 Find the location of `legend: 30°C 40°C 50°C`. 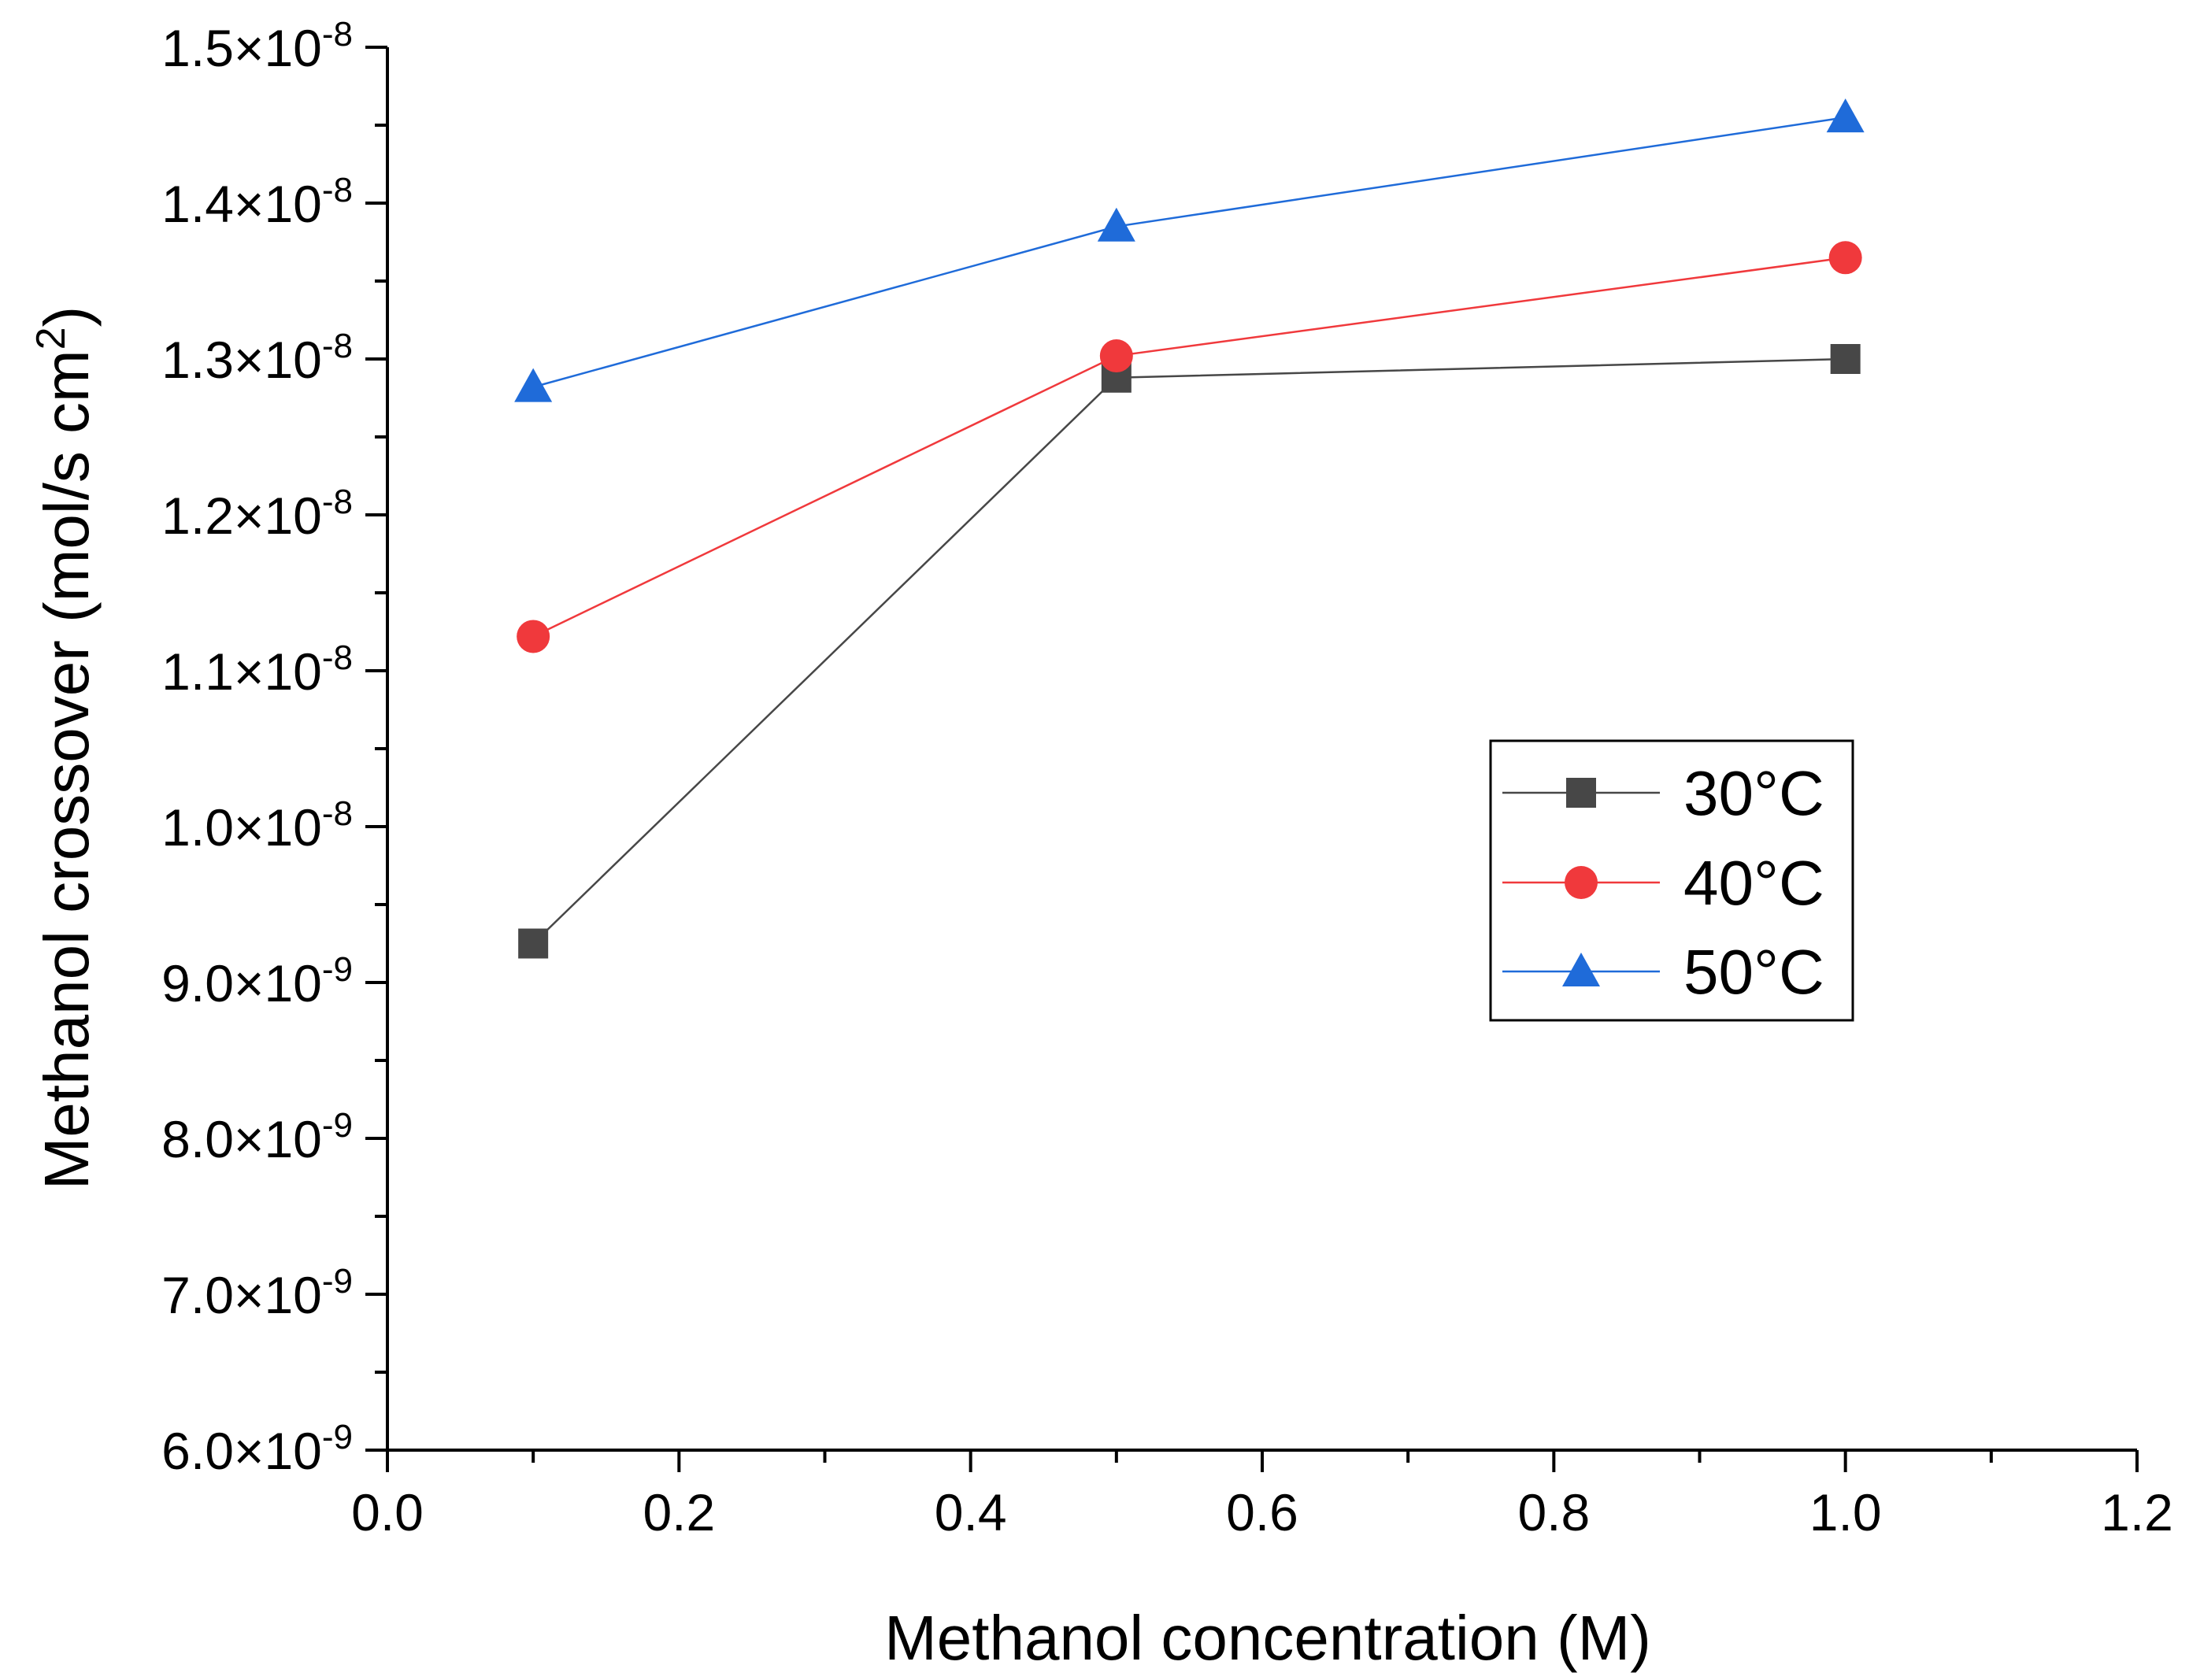

legend: 30°C 40°C 50°C is located at coordinates (1671, 880).